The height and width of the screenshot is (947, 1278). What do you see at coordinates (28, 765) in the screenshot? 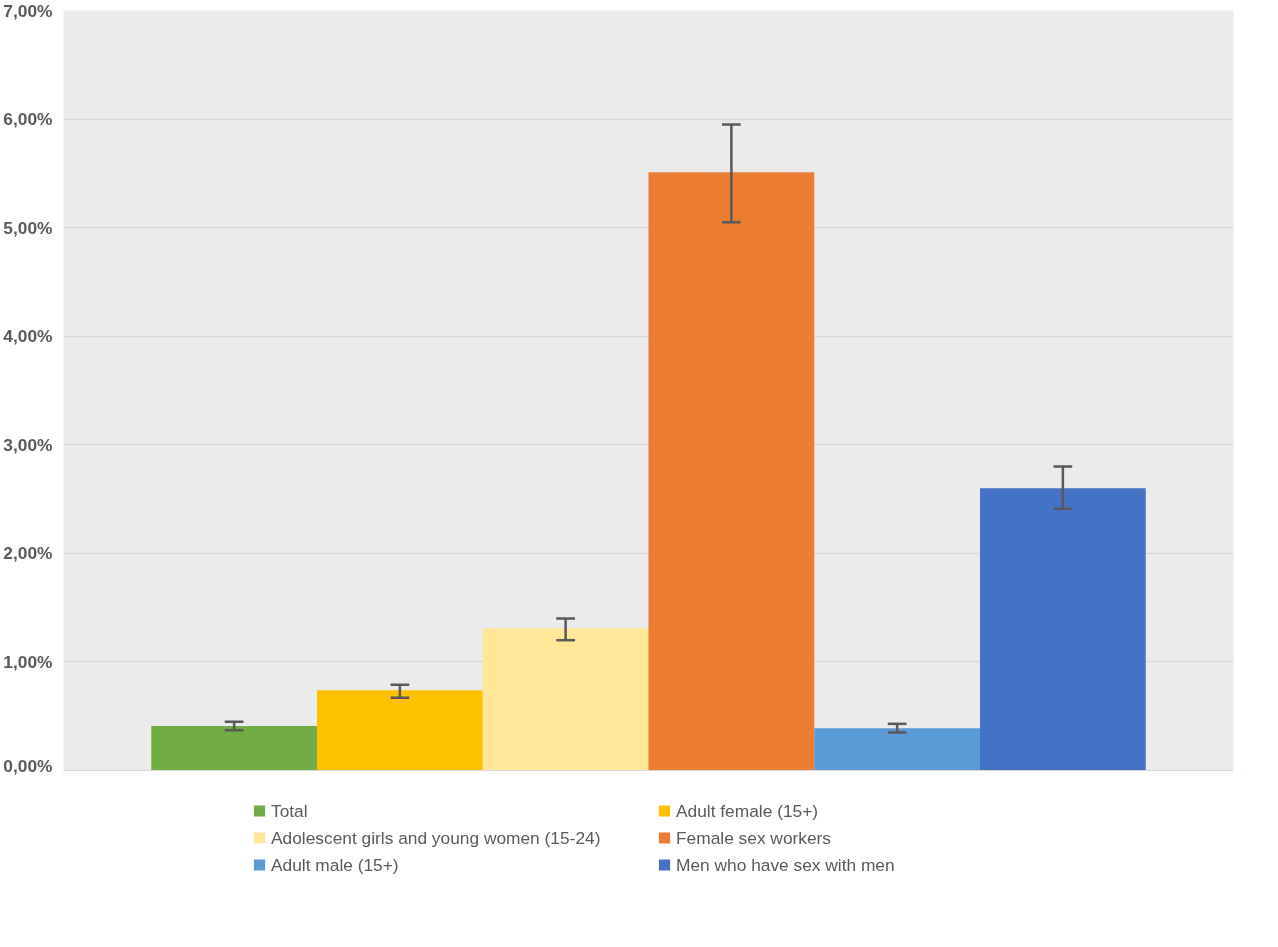
I see `y-tick-label: 0,00%` at bounding box center [28, 765].